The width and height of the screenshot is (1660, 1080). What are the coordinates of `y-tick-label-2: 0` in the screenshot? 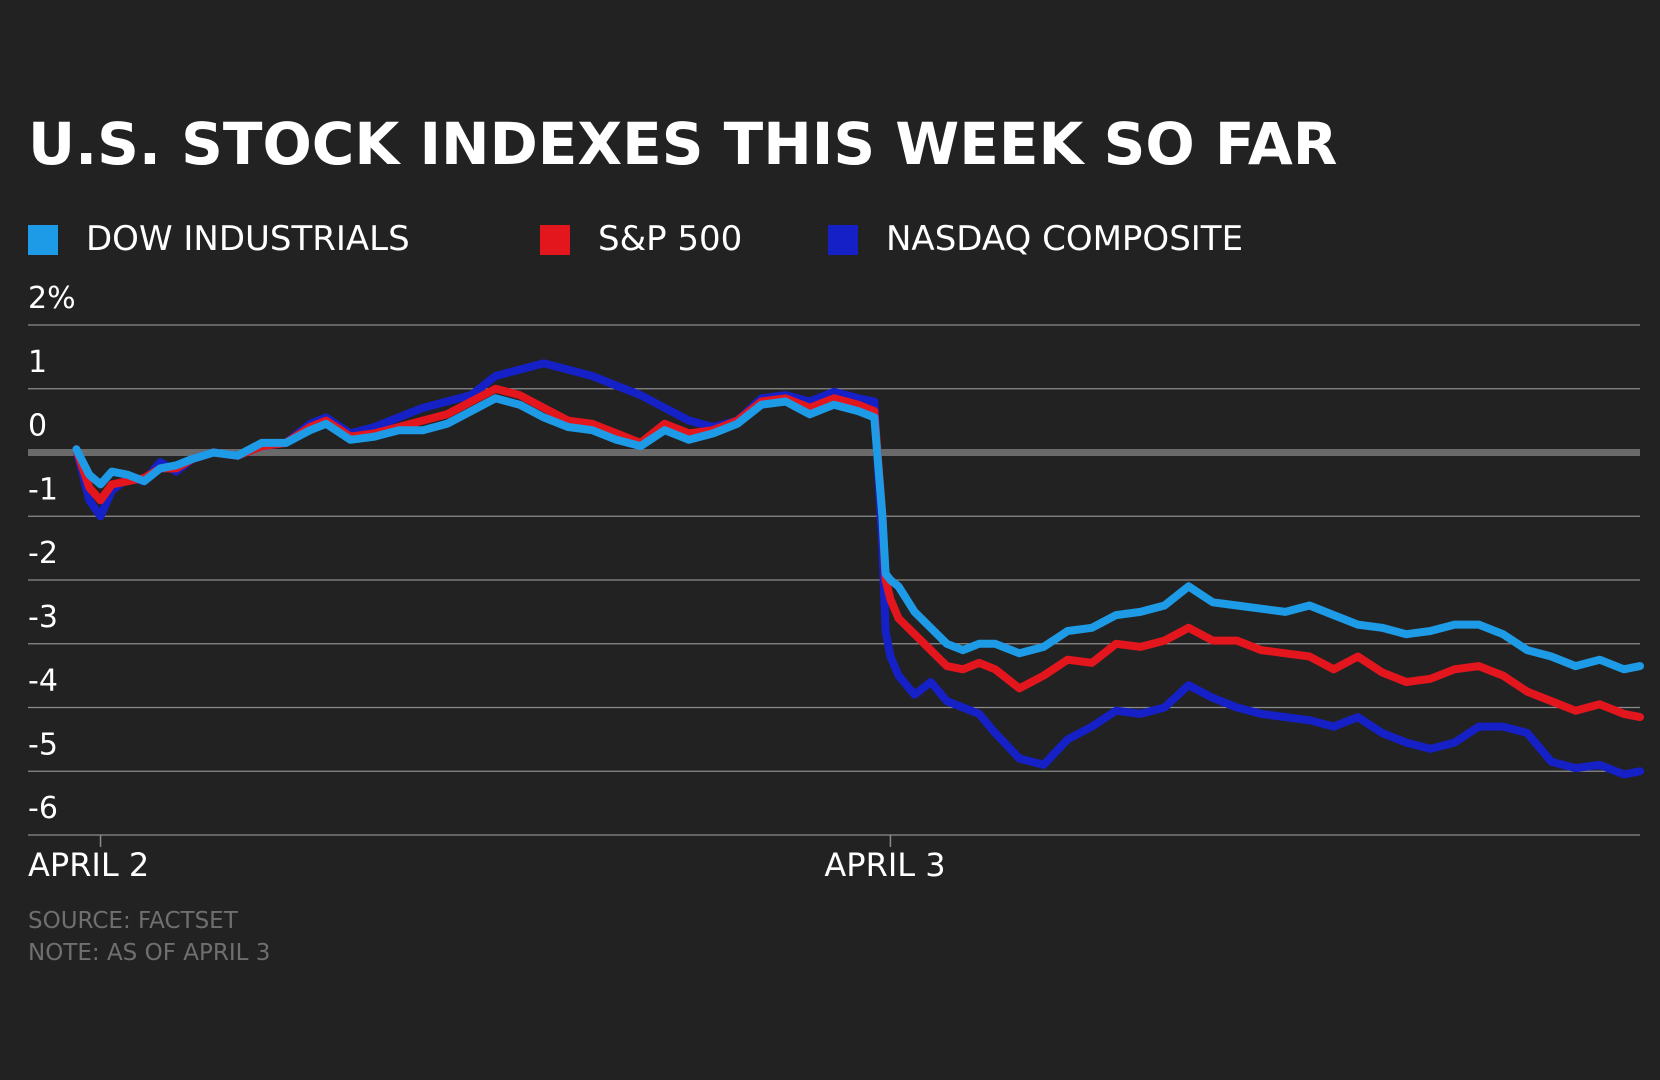 It's located at (37, 426).